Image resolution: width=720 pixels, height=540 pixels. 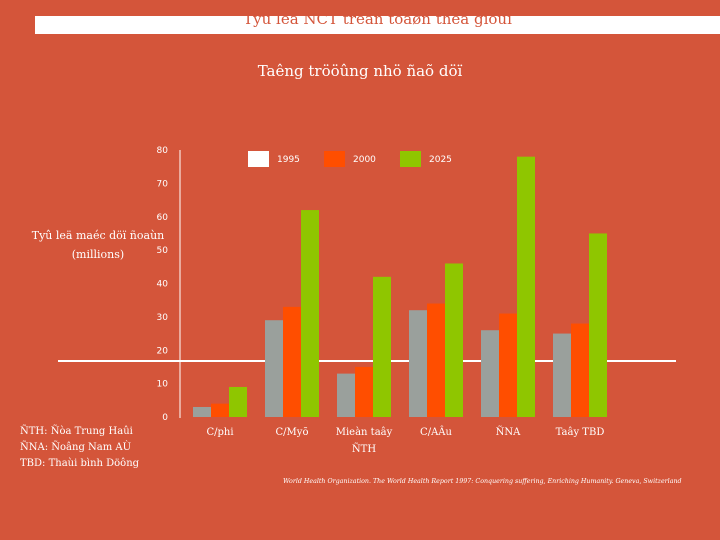 I want to click on chart-subtitle: Taêng trööûng nhö ñaõ döï, so click(x=360, y=71).